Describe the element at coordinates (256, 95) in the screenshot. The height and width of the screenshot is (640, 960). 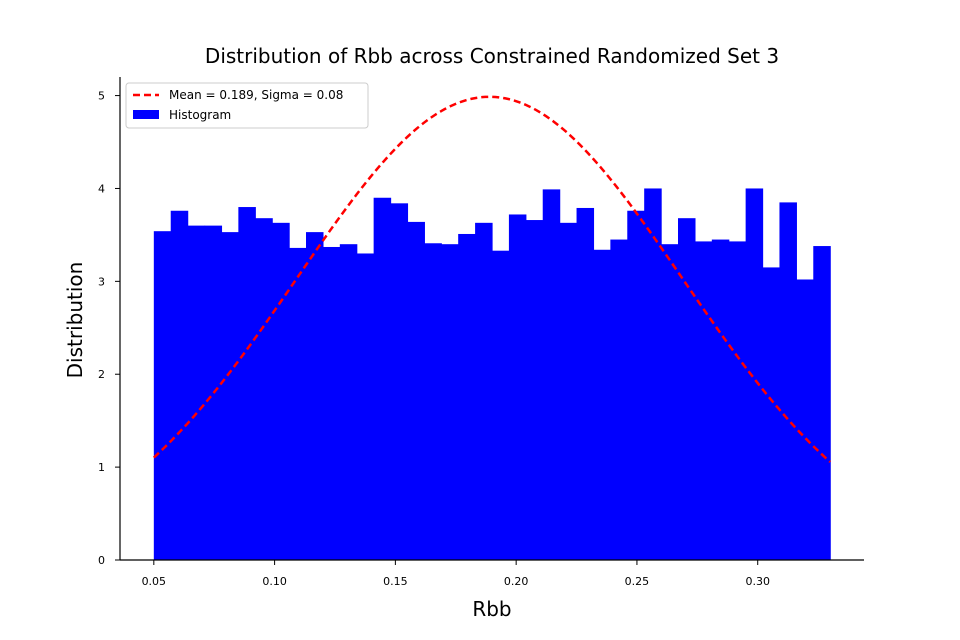
I see `legend-fit-label: Mean = 0.189, Sigma = 0.08` at that location.